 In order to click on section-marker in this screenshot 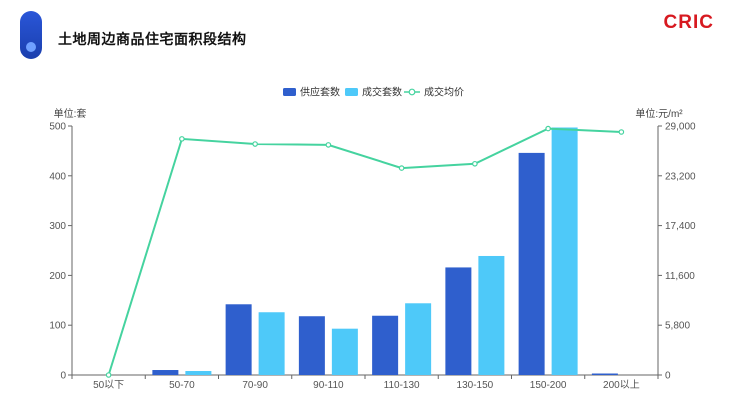, I will do `click(31, 35)`.